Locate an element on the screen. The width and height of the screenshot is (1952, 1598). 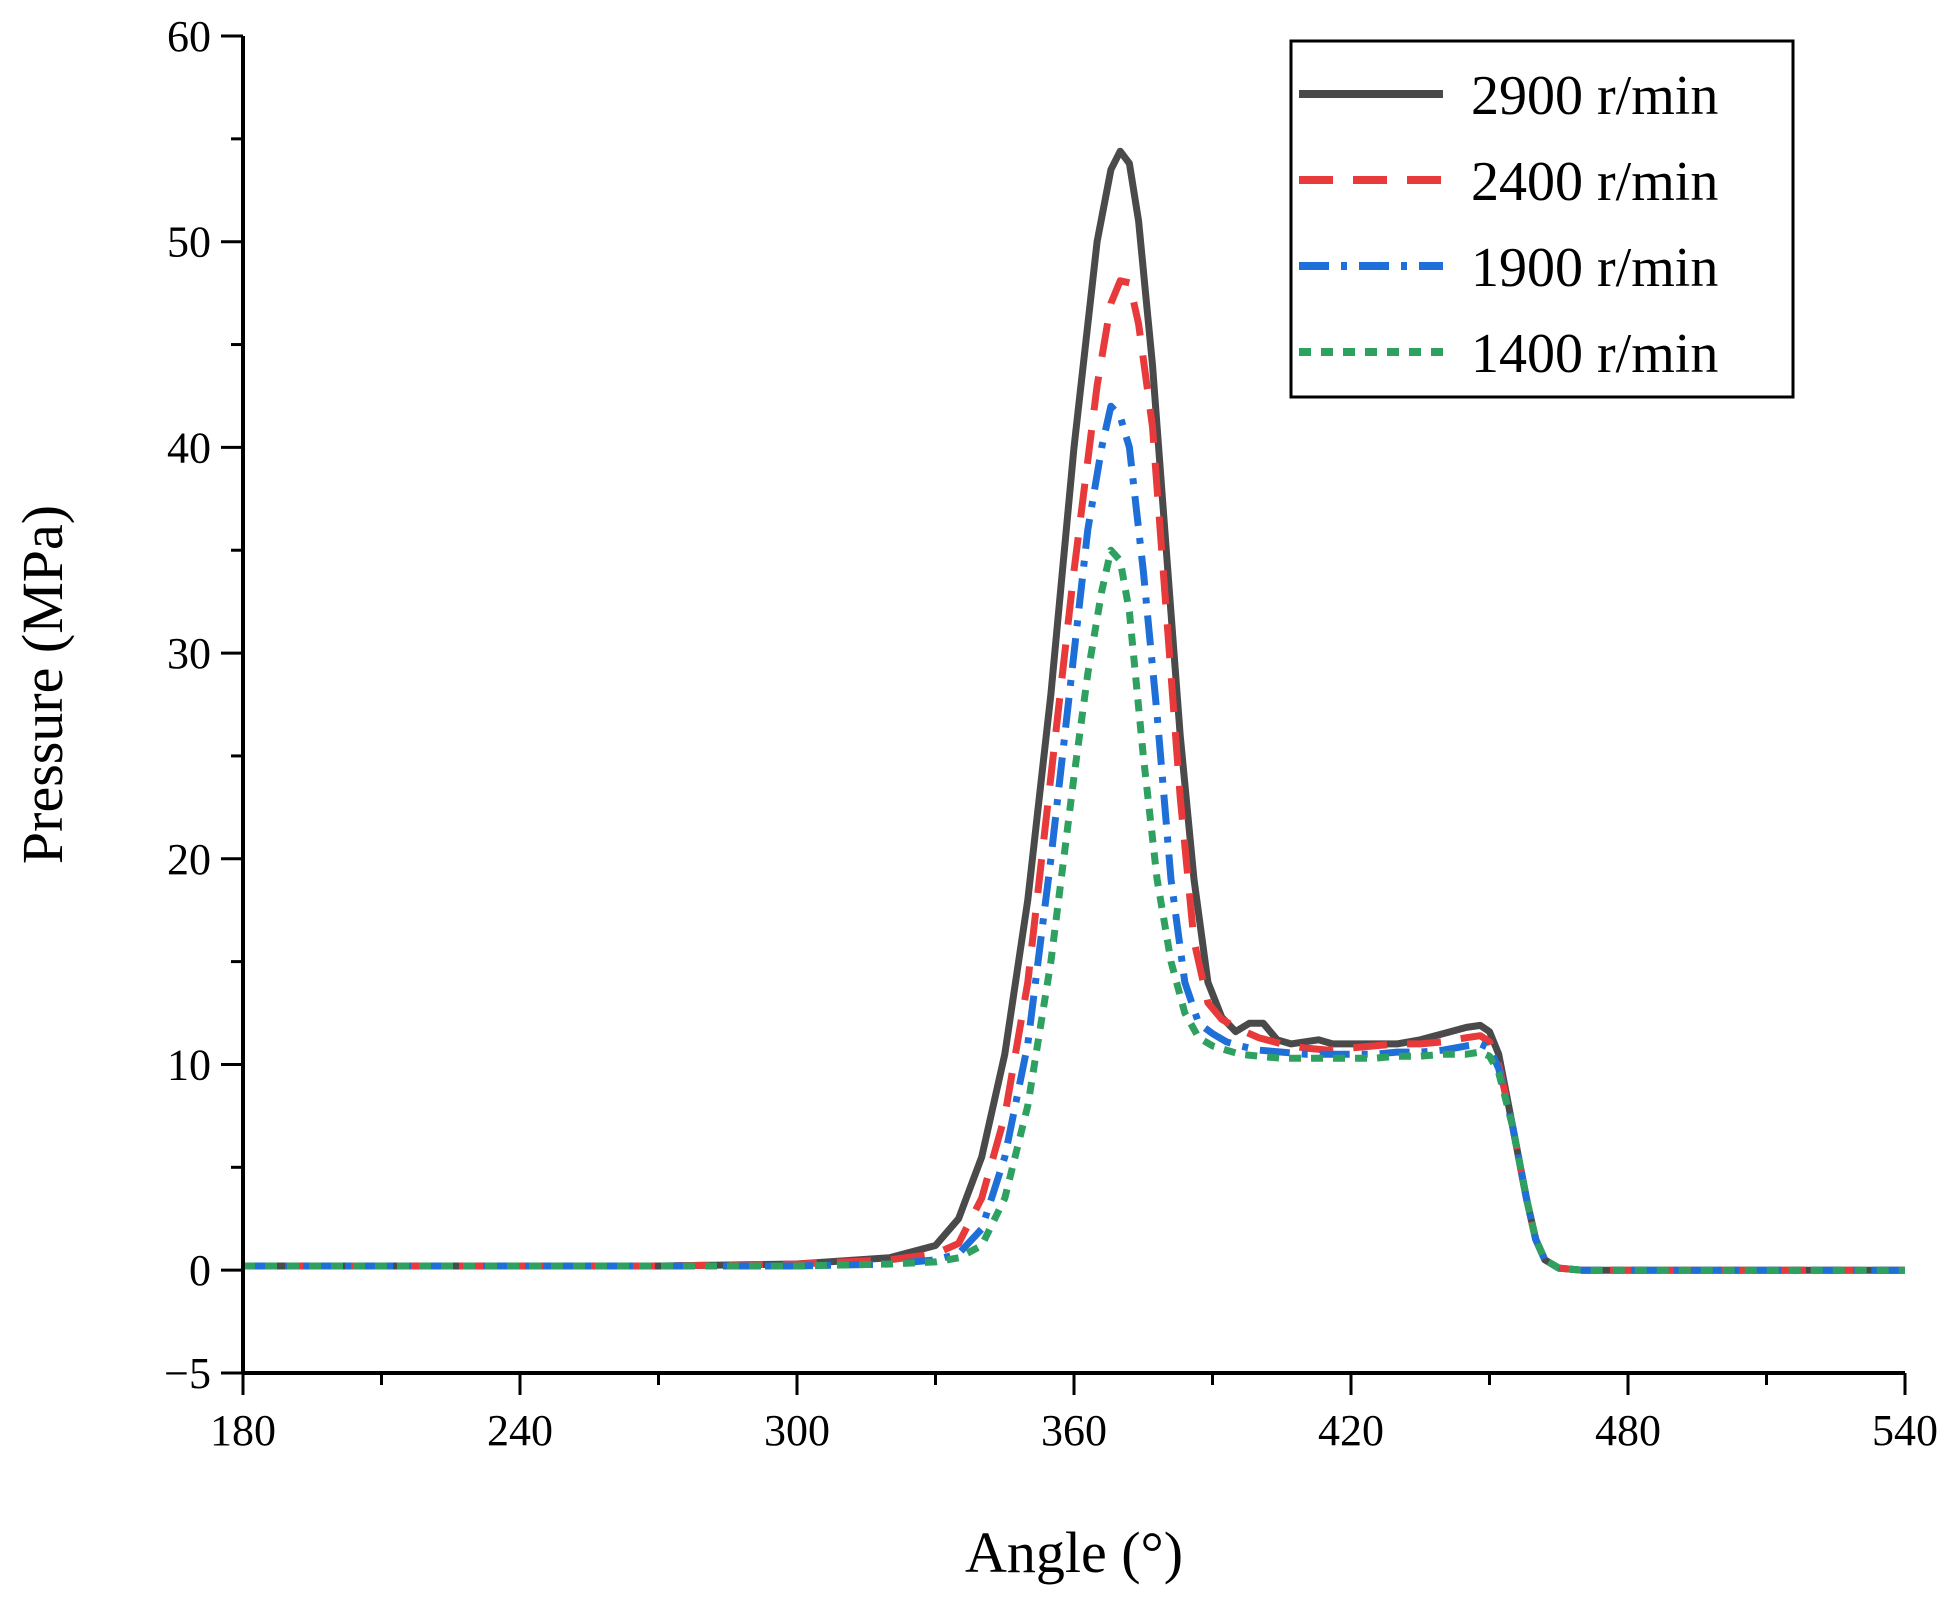
legend-entry: 1900 r/min is located at coordinates (1508, 268).